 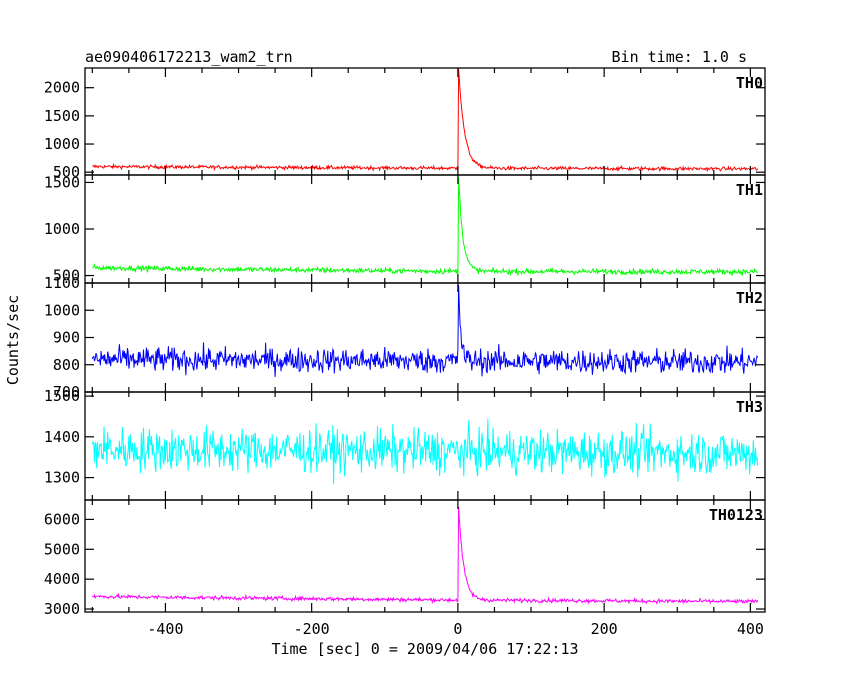 What do you see at coordinates (749, 407) in the screenshot?
I see `panel-label-th3: TH3` at bounding box center [749, 407].